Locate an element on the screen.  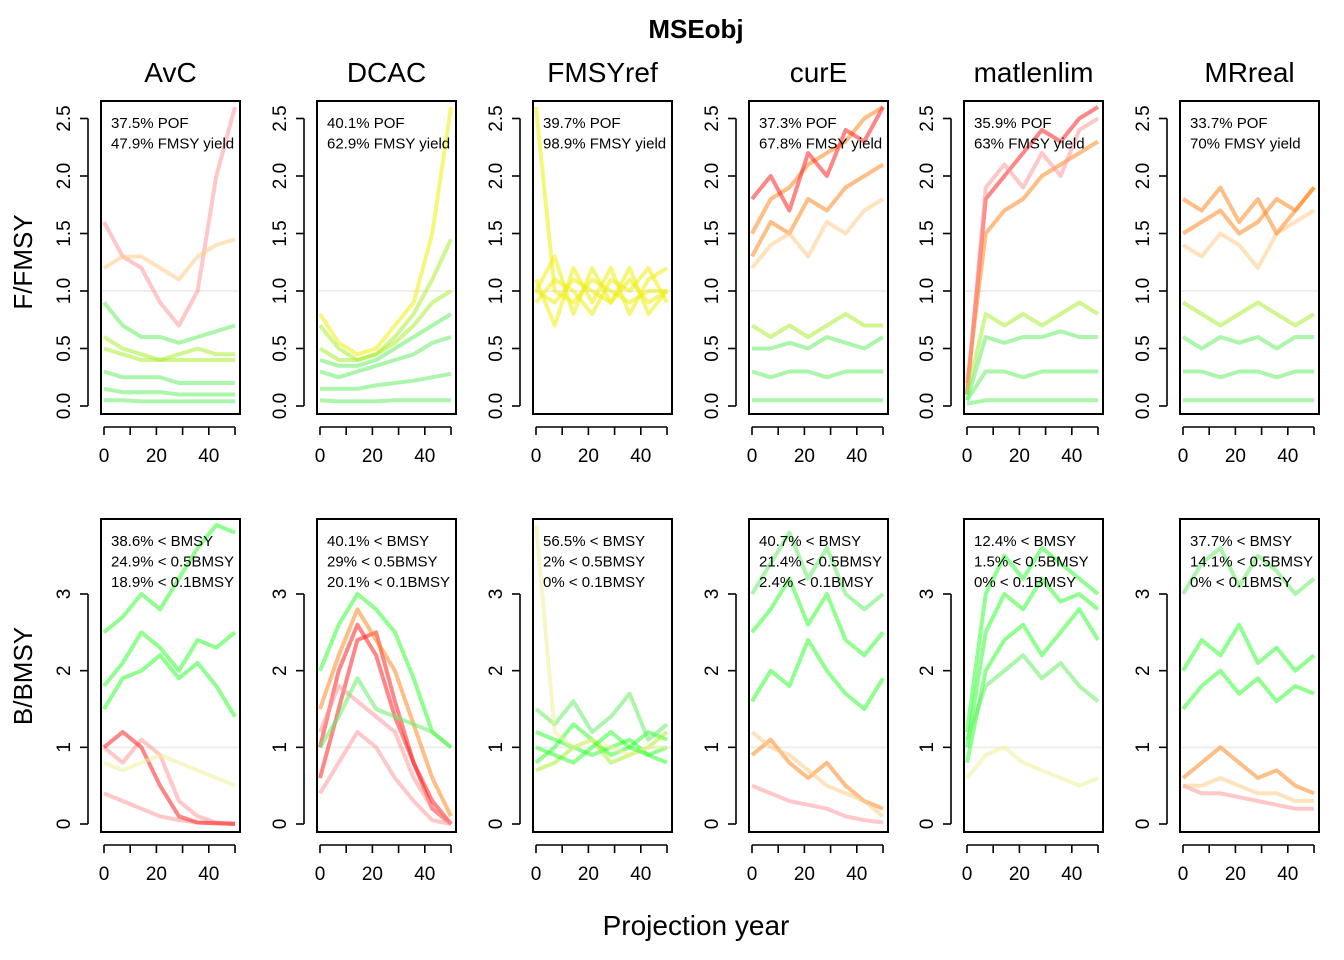
stat-annotation: 0% < 0.1BMSY is located at coordinates (594, 582).